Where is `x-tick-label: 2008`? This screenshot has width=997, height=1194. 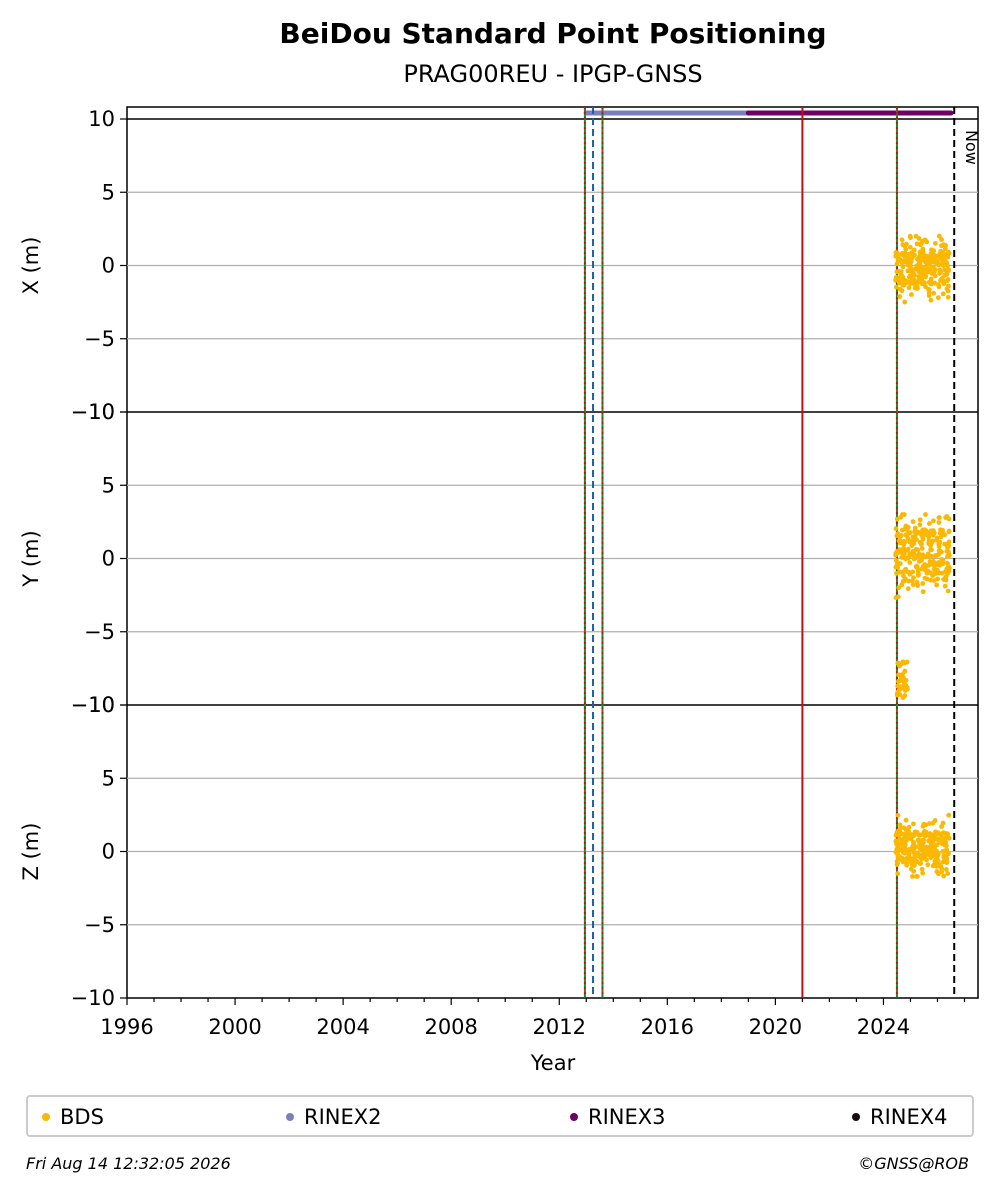
x-tick-label: 2008 is located at coordinates (450, 1027).